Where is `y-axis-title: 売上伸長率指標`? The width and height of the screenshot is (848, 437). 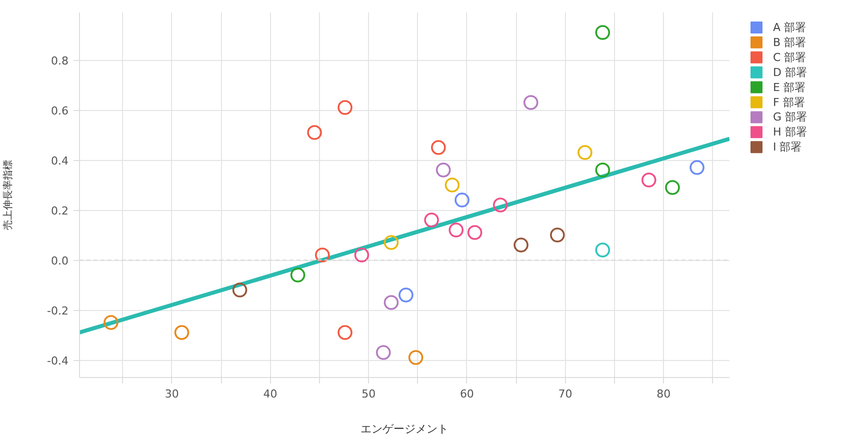 y-axis-title: 売上伸長率指標 is located at coordinates (8, 195).